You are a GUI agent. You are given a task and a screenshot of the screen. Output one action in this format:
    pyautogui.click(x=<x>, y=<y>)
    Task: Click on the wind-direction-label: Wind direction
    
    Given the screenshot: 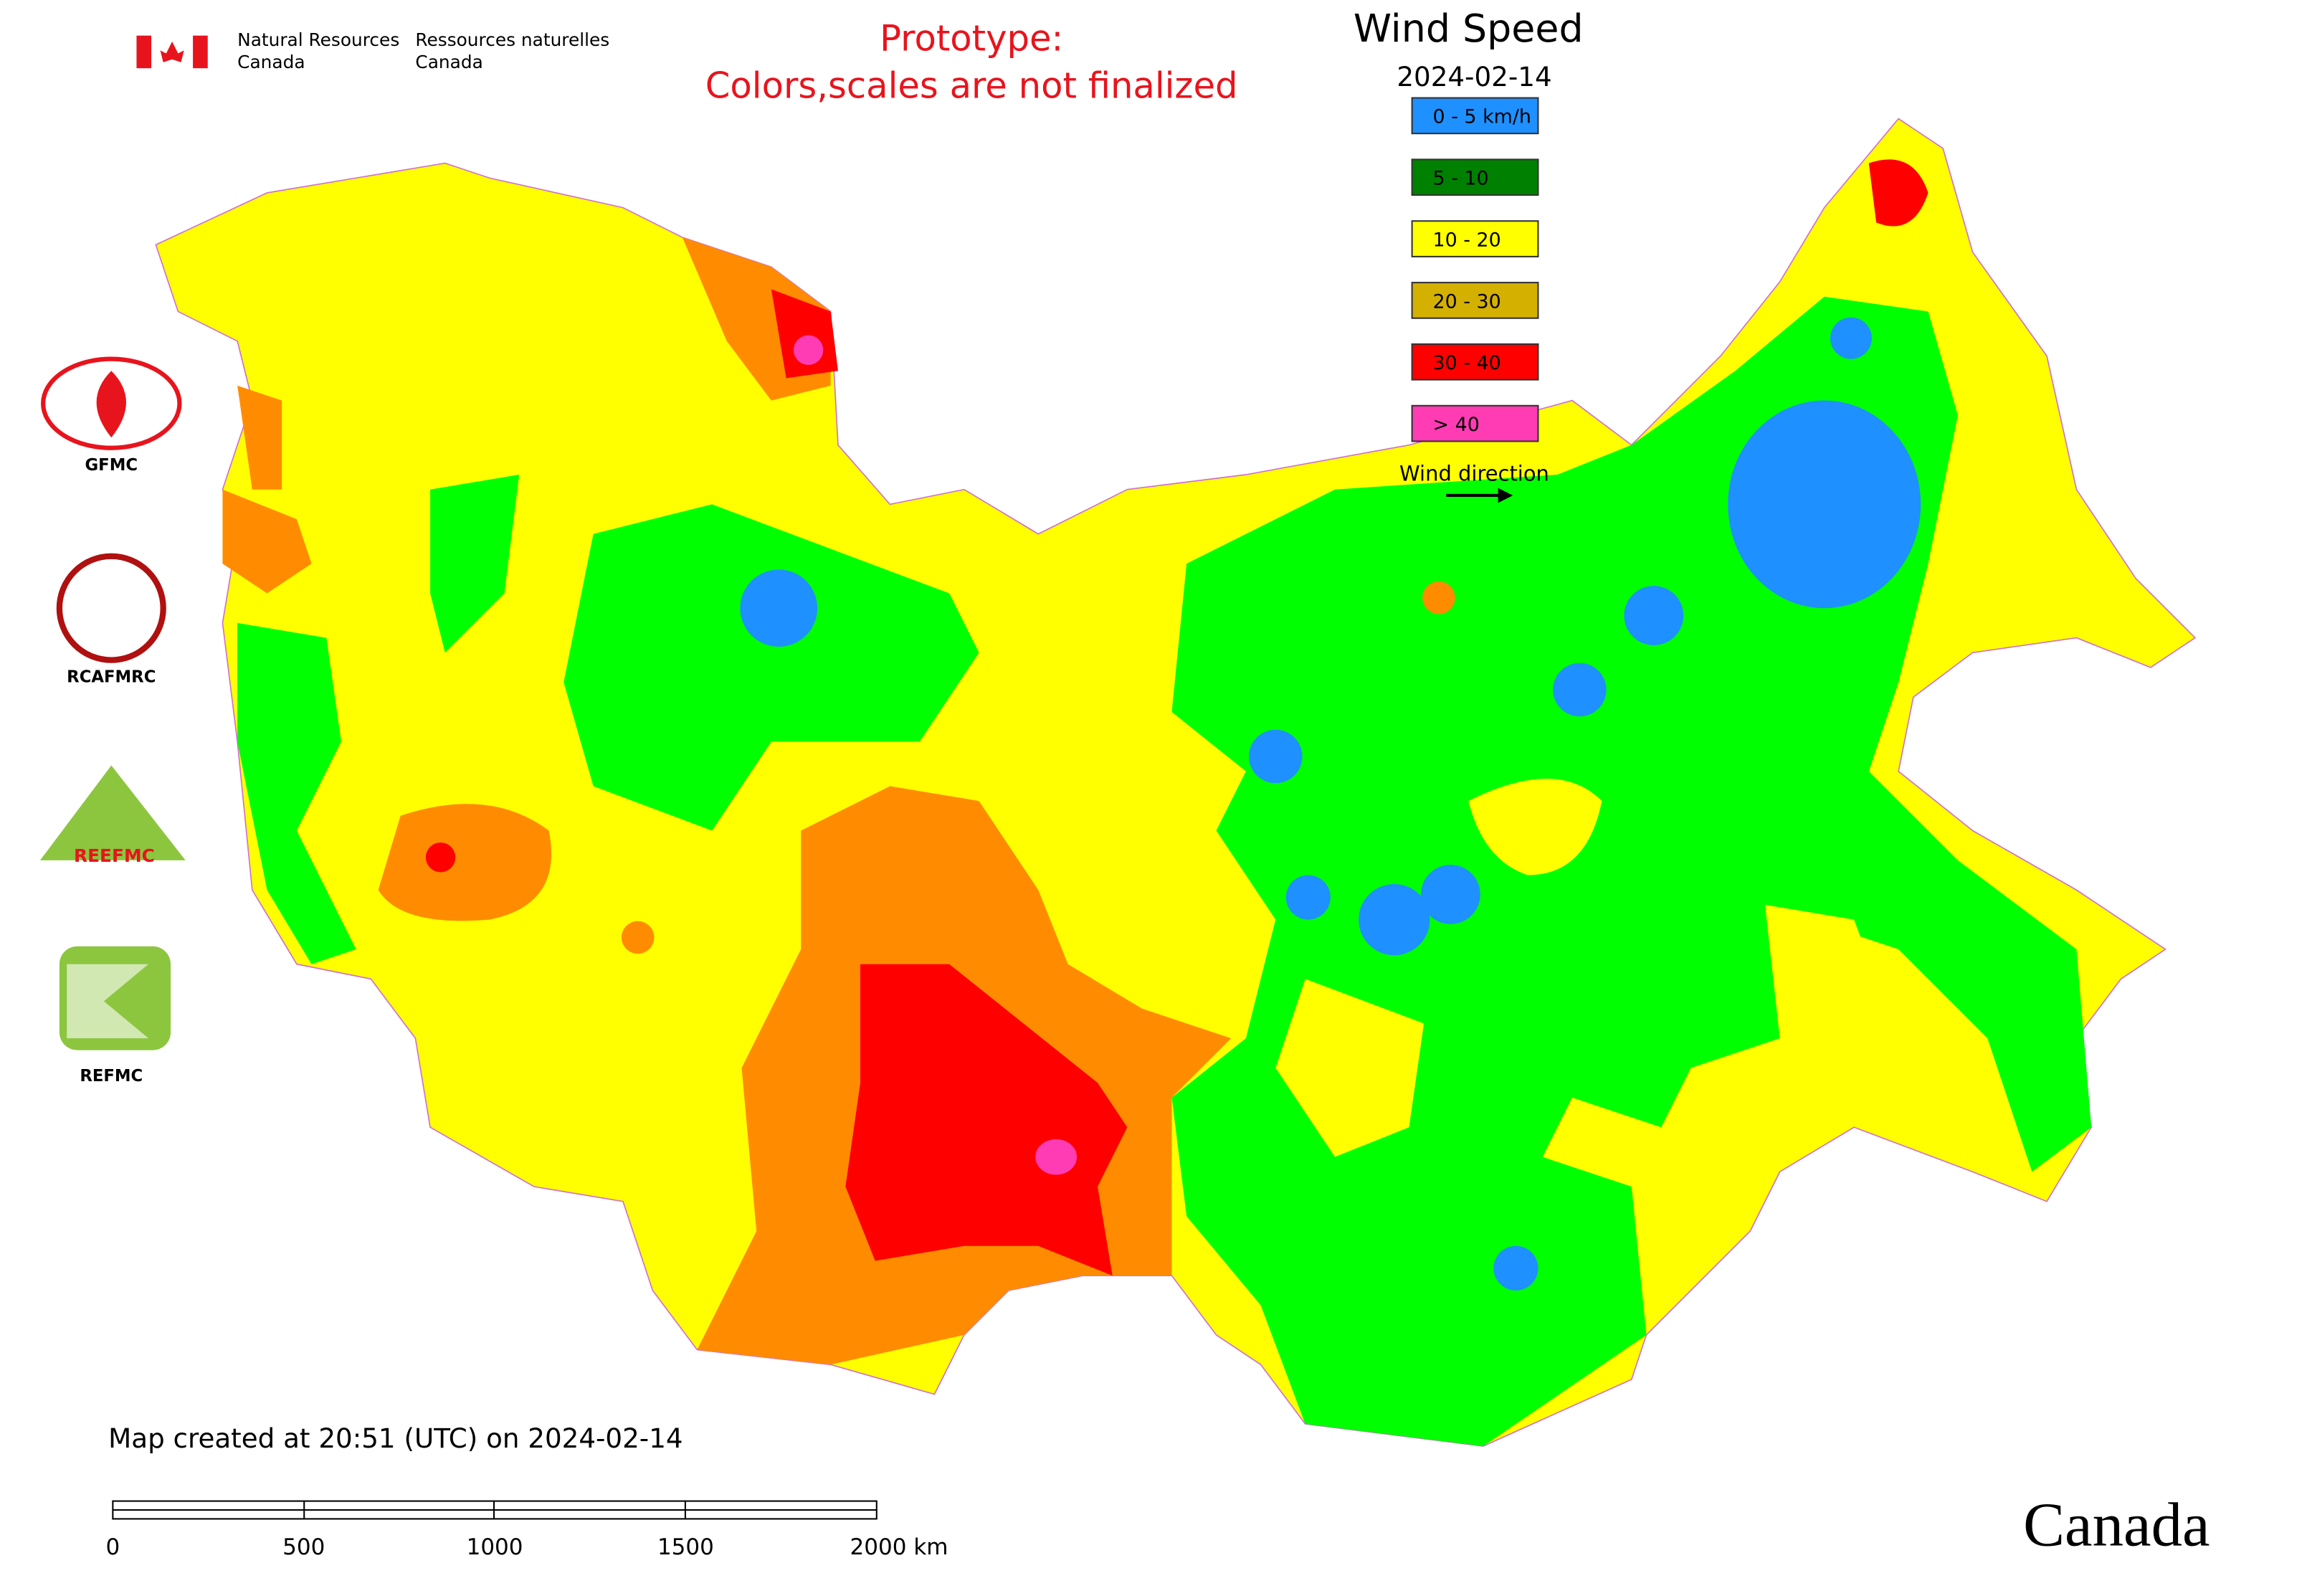 What is the action you would take?
    pyautogui.click(x=1474, y=473)
    